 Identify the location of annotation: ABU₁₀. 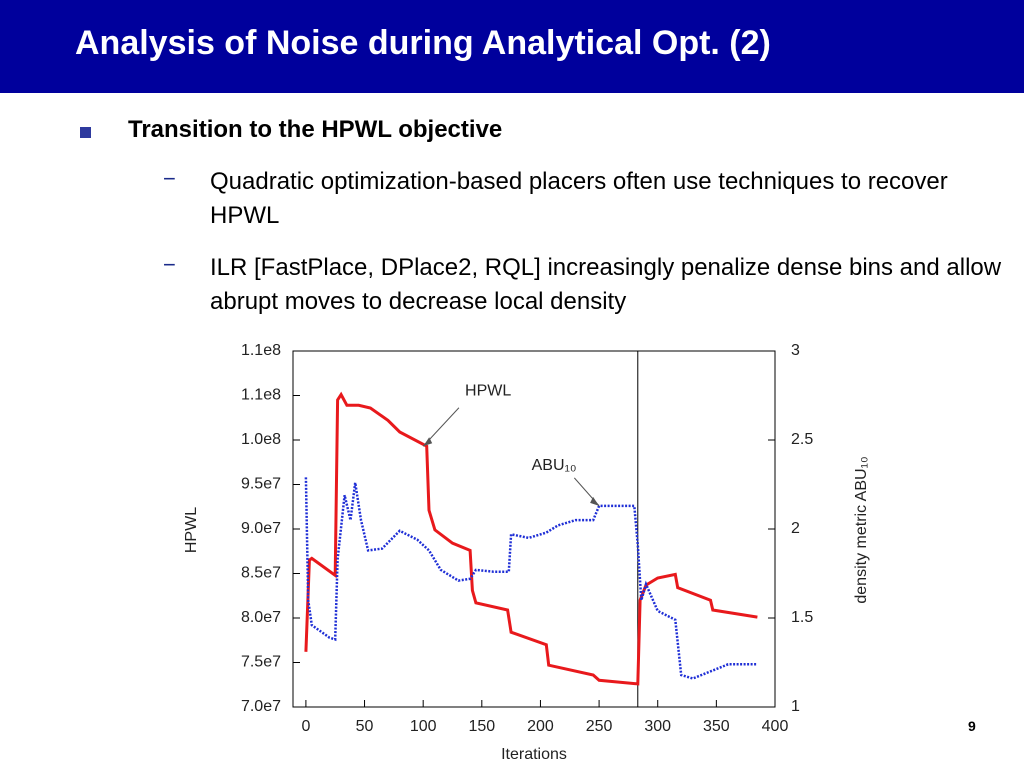
(554, 465).